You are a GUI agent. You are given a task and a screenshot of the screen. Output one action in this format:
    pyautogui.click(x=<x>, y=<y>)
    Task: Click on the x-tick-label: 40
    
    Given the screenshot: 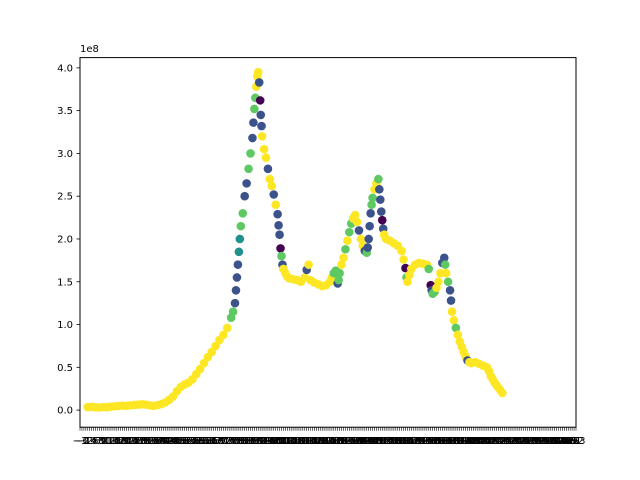 What is the action you would take?
    pyautogui.click(x=163, y=441)
    